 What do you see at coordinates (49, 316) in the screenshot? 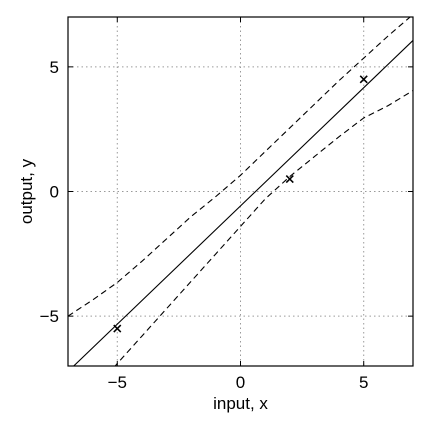
I see `y-tick-label: −5` at bounding box center [49, 316].